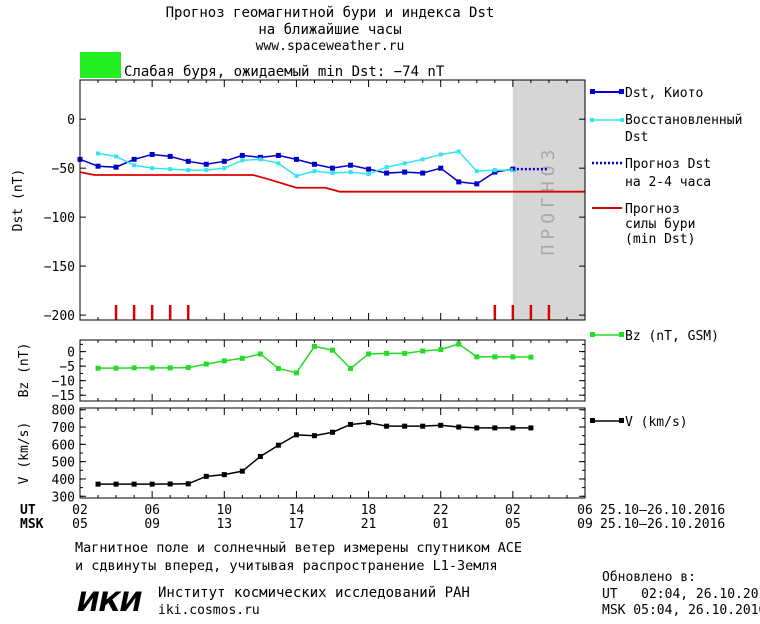 The width and height of the screenshot is (760, 624). Describe the element at coordinates (63, 463) in the screenshot. I see `y-tick-label: 500` at that location.